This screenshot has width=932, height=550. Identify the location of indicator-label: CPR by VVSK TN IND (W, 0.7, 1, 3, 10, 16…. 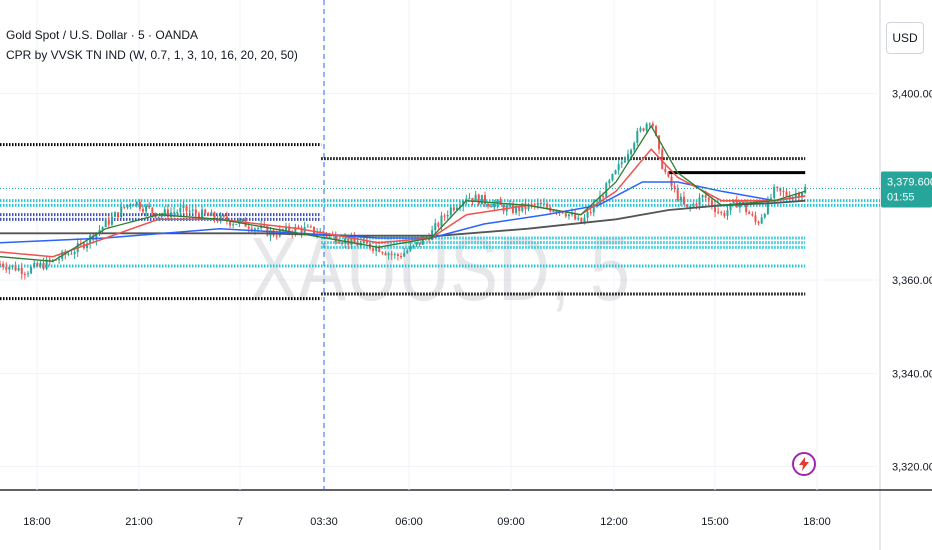
(152, 55).